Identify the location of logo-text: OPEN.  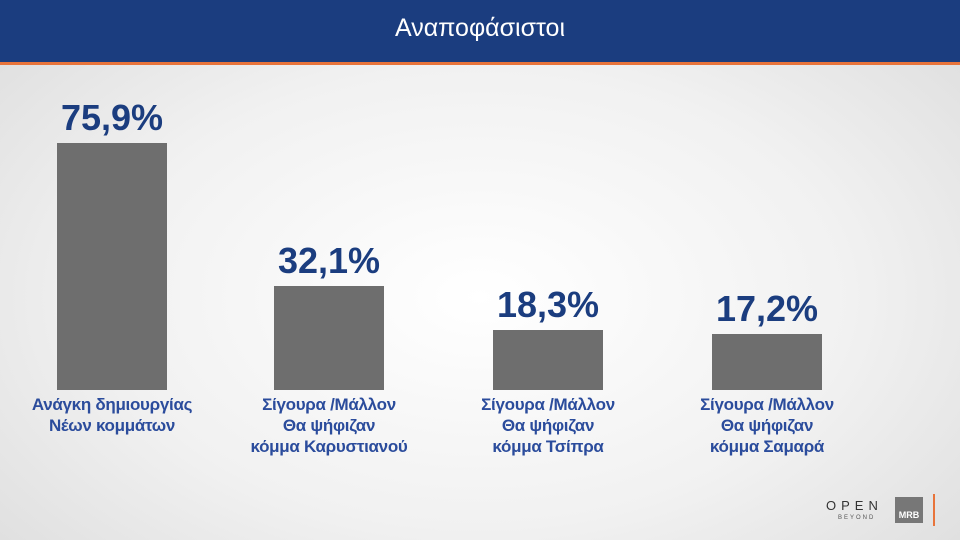
(854, 505).